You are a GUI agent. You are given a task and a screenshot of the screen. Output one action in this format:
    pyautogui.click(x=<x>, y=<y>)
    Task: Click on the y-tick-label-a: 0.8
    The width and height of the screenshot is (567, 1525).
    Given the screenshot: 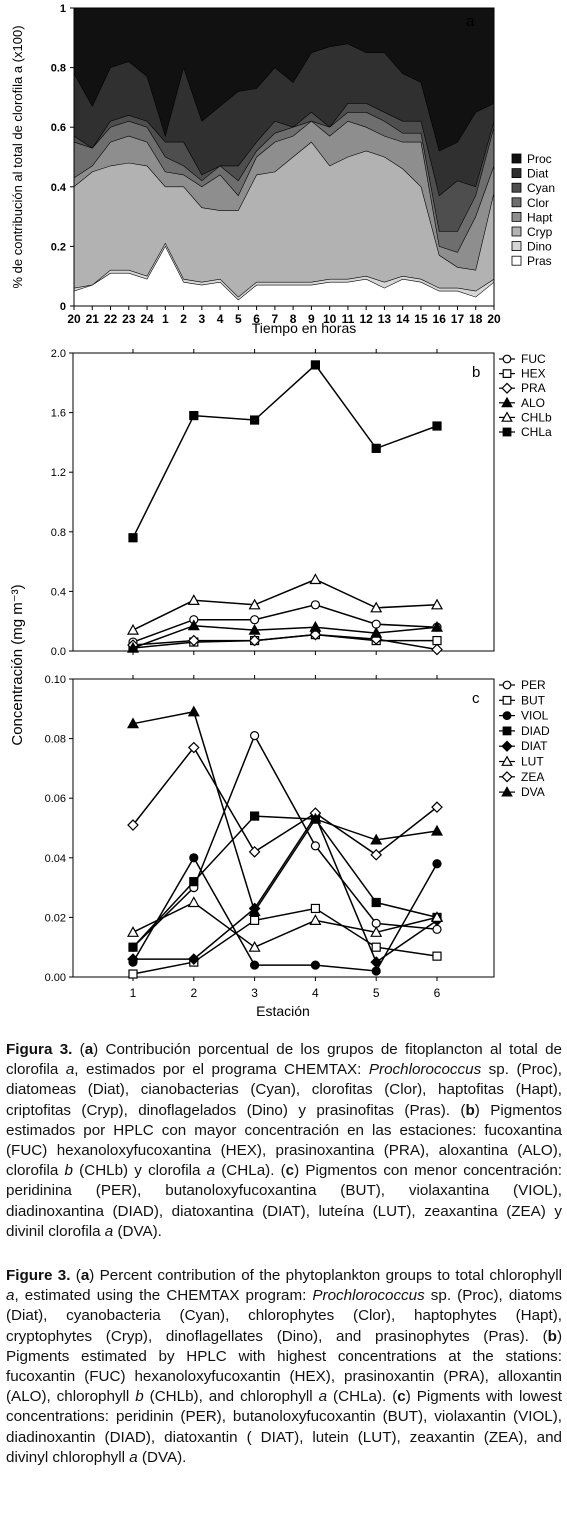 What is the action you would take?
    pyautogui.click(x=58, y=69)
    